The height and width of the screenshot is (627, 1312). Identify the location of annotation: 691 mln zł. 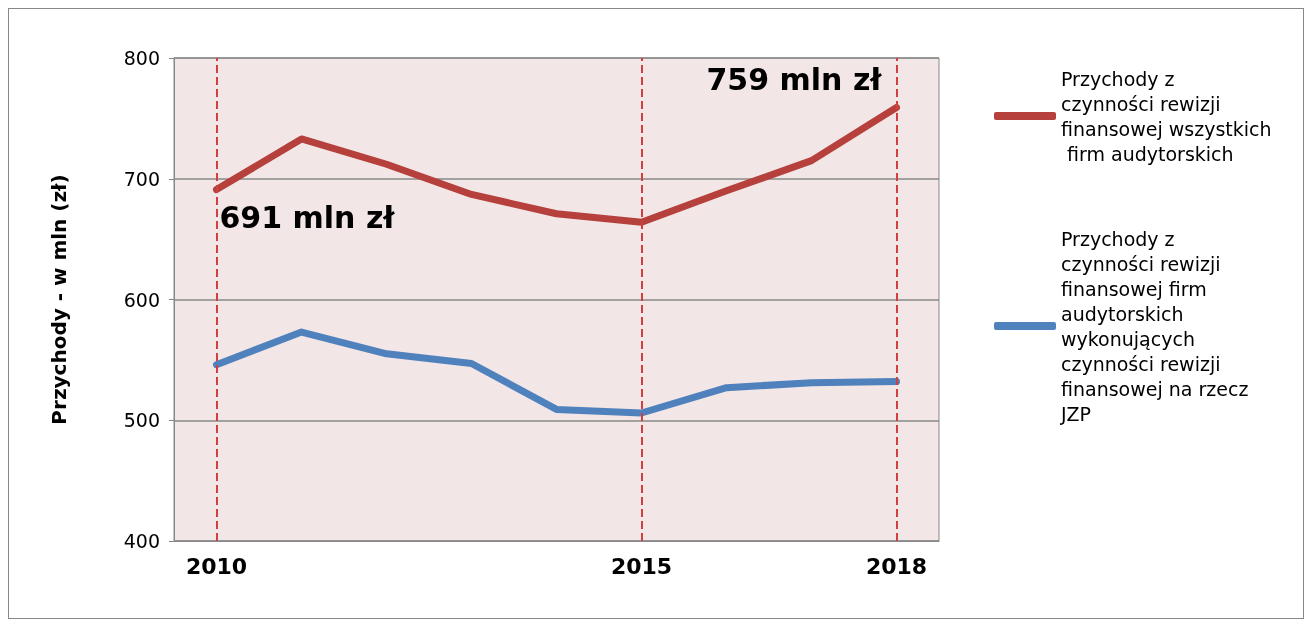
(307, 218).